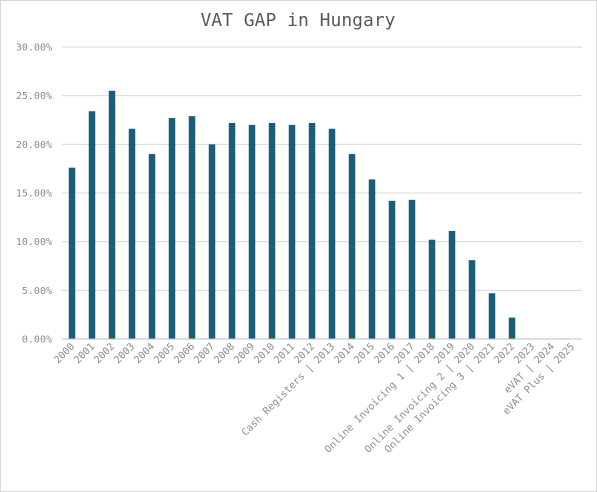 This screenshot has width=597, height=492. Describe the element at coordinates (37, 291) in the screenshot. I see `y-tick-label: 5.00%` at that location.